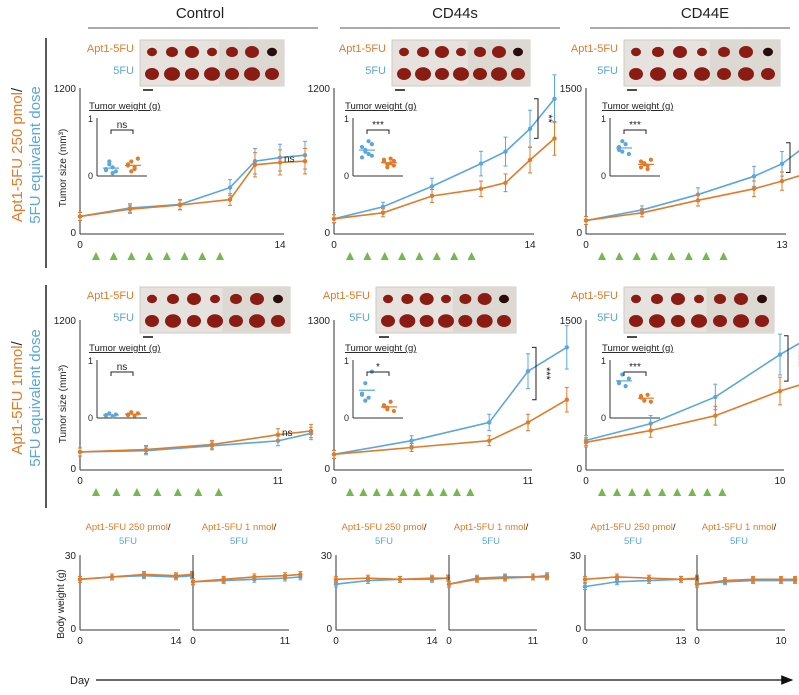 This screenshot has height=695, width=799. What do you see at coordinates (192, 186) in the screenshot?
I see `series-line-5fu` at bounding box center [192, 186].